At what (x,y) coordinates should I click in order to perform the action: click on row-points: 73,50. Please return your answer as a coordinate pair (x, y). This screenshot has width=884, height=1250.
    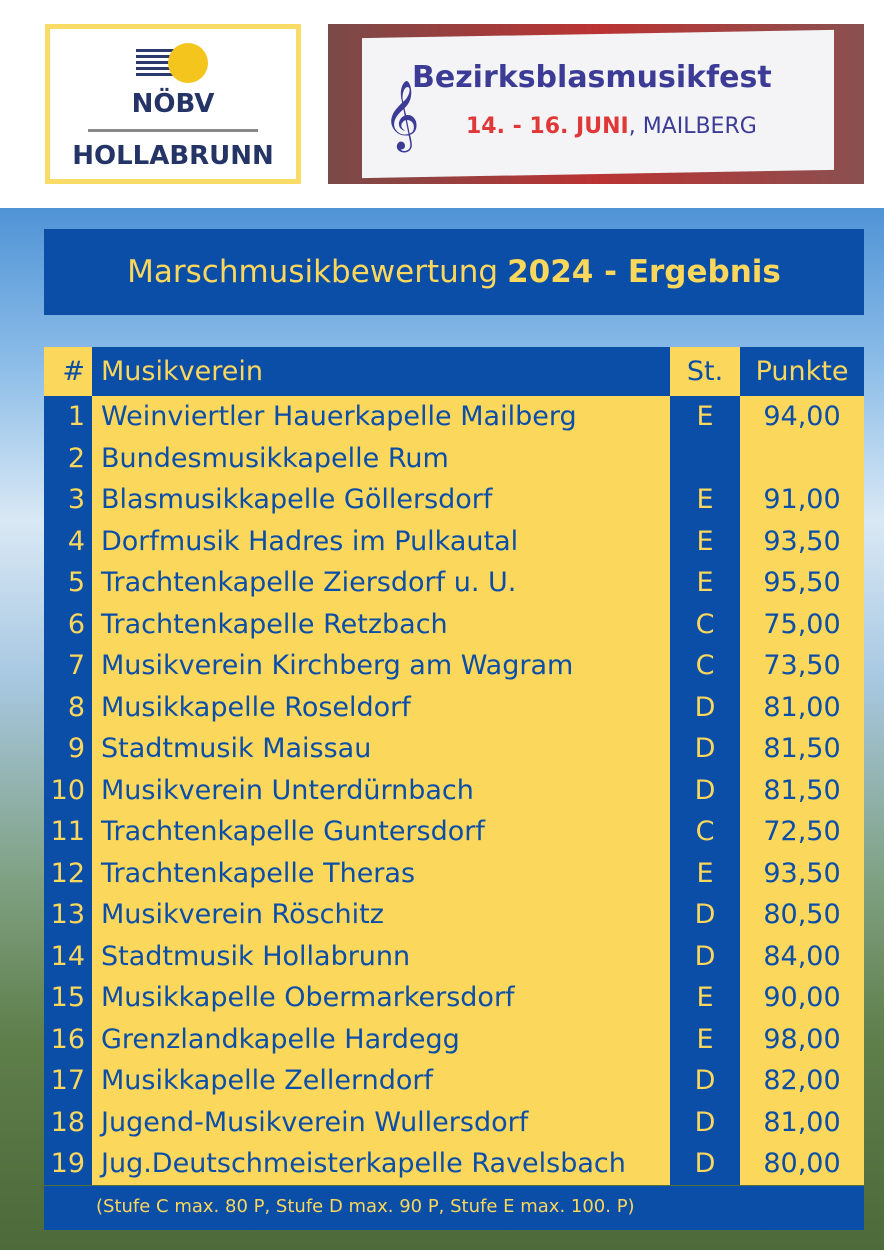
    Looking at the image, I should click on (802, 666).